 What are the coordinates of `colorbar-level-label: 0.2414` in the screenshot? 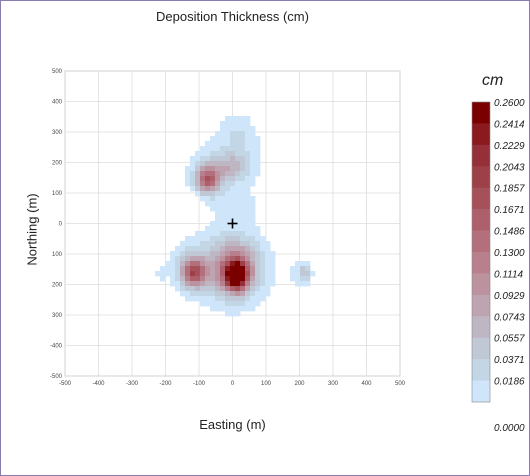 It's located at (509, 124).